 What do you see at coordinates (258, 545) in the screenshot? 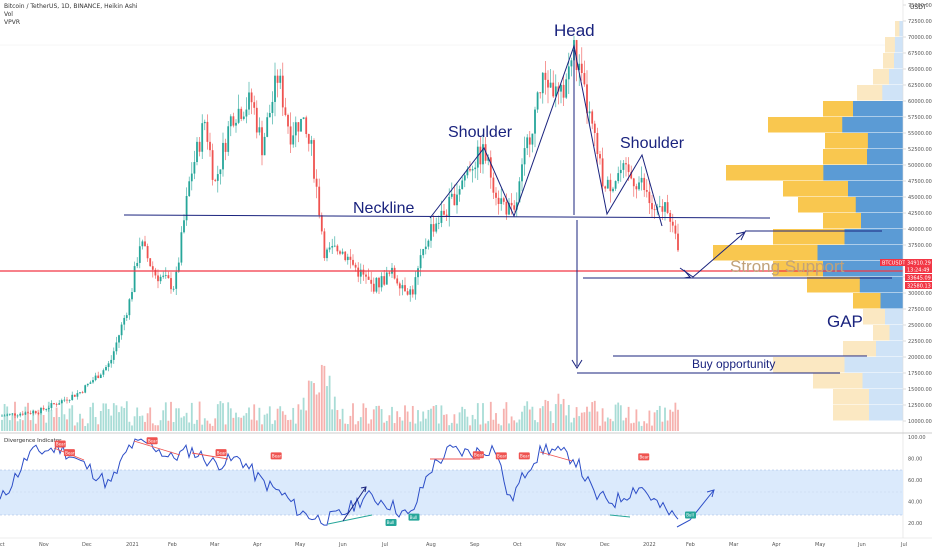
I see `time-tick: Apr` at bounding box center [258, 545].